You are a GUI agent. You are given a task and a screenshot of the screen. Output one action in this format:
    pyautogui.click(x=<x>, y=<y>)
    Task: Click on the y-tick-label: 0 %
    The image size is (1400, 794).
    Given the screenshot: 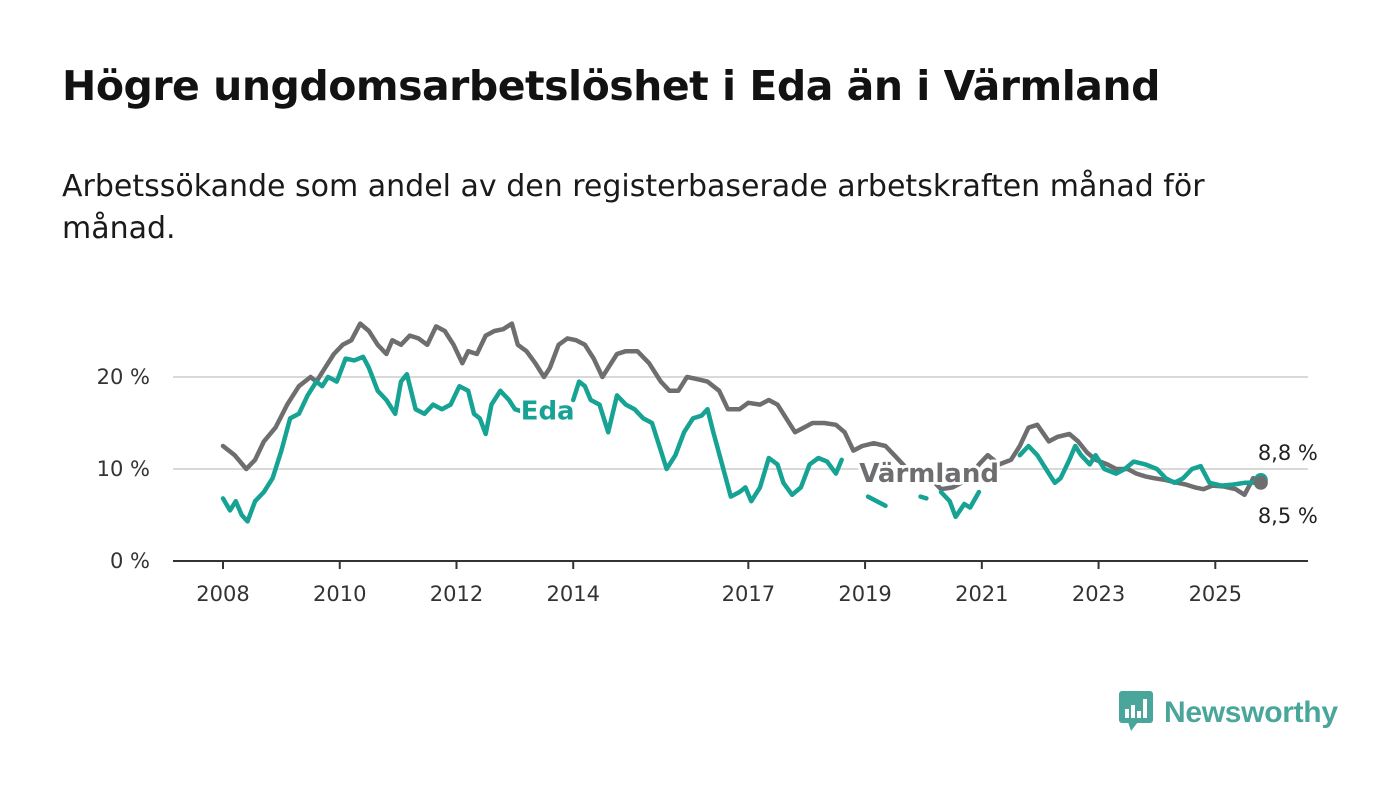 What is the action you would take?
    pyautogui.click(x=130, y=561)
    